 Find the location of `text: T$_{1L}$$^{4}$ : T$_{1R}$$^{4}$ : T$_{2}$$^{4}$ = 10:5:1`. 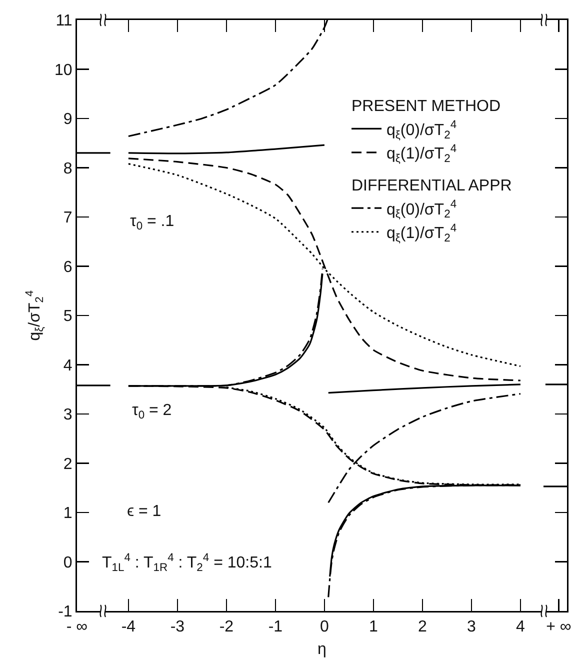

text: T$_{1L}$$^{4}$ : T$_{1R}$$^{4}$ : T$_{2}$$^{4}$ = 10:5:1 is located at coordinates (187, 563).